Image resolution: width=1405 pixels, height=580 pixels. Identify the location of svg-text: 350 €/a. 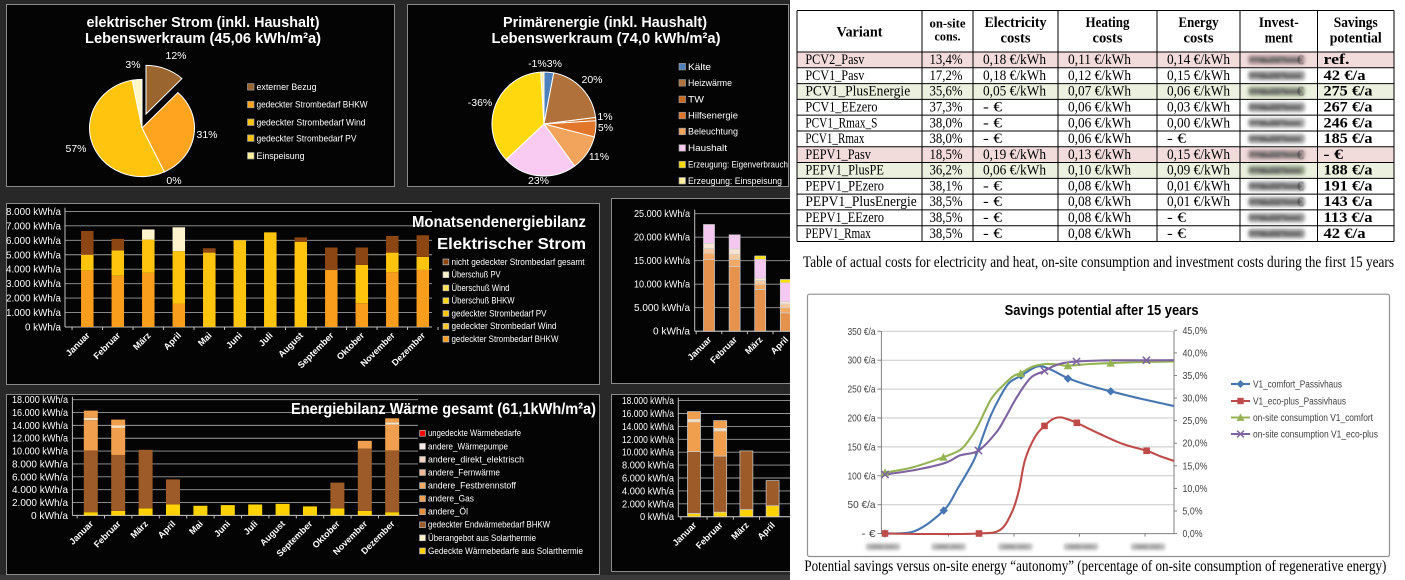
(862, 332).